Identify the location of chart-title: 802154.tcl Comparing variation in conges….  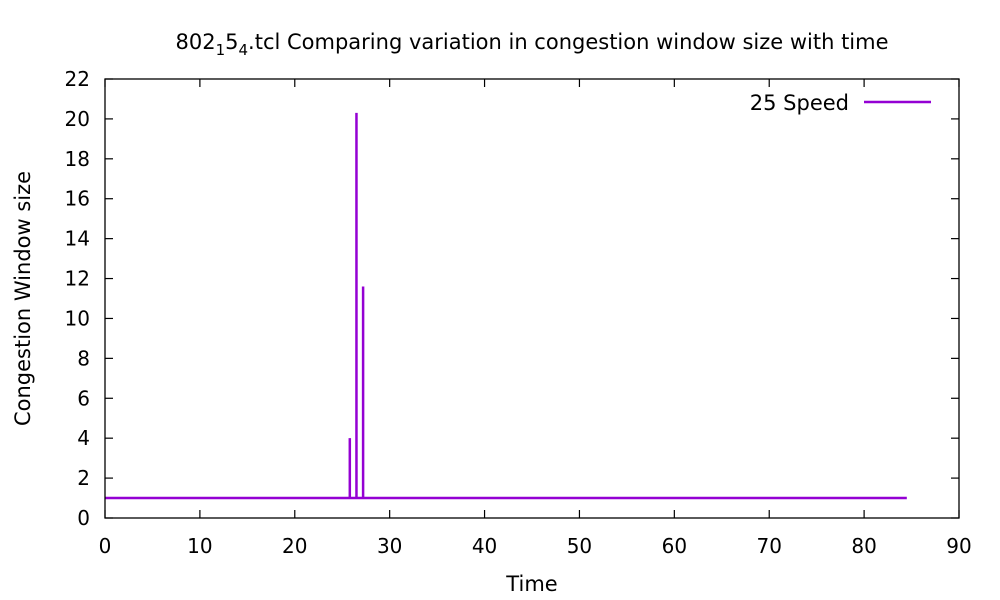
(531, 44).